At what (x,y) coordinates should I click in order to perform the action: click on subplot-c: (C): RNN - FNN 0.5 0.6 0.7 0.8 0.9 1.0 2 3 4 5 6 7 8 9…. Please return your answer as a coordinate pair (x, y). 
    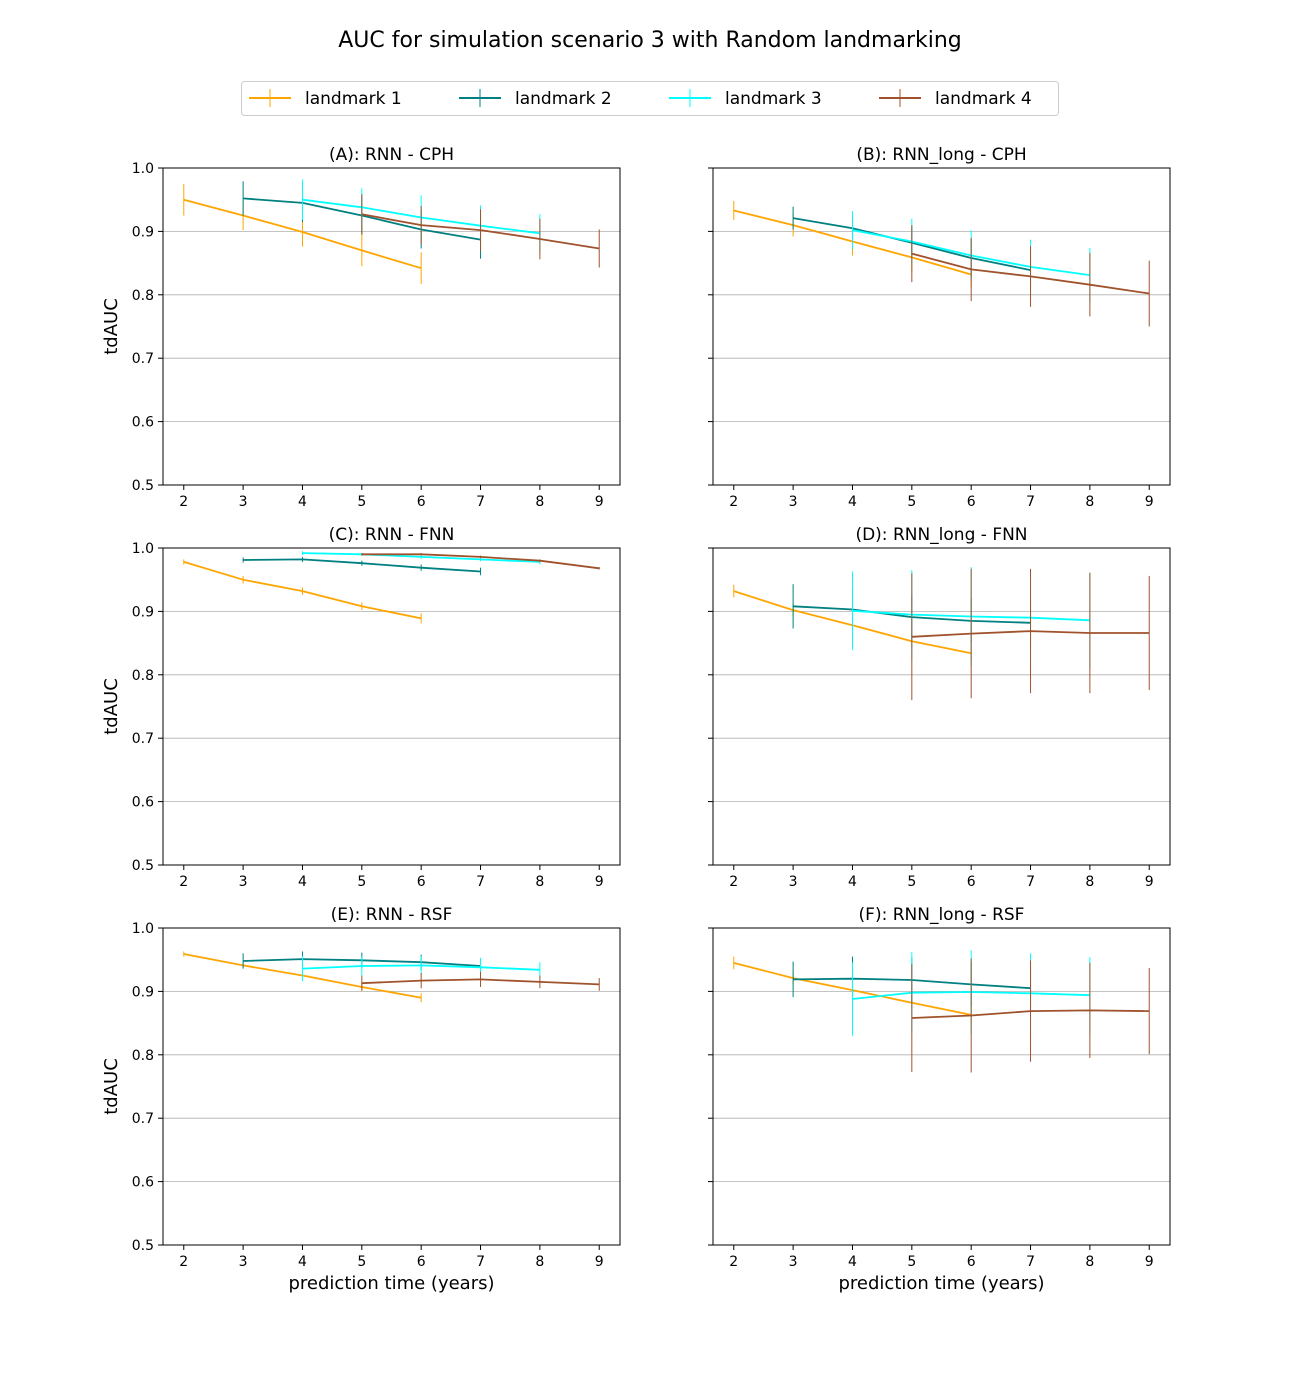
    Looking at the image, I should click on (361, 707).